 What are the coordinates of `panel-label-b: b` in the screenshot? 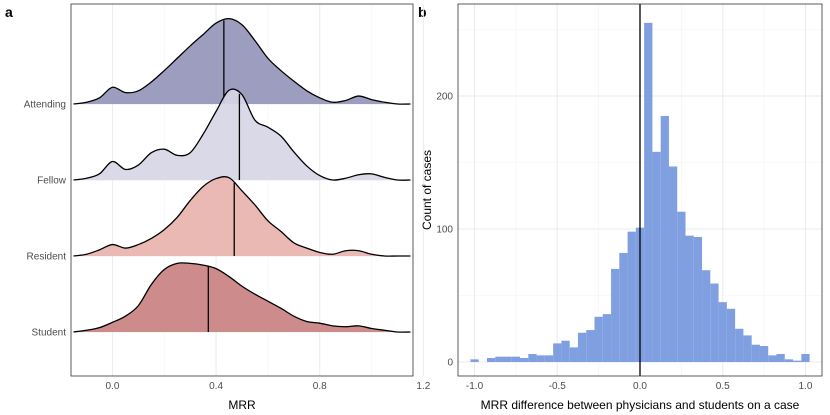 It's located at (422, 12).